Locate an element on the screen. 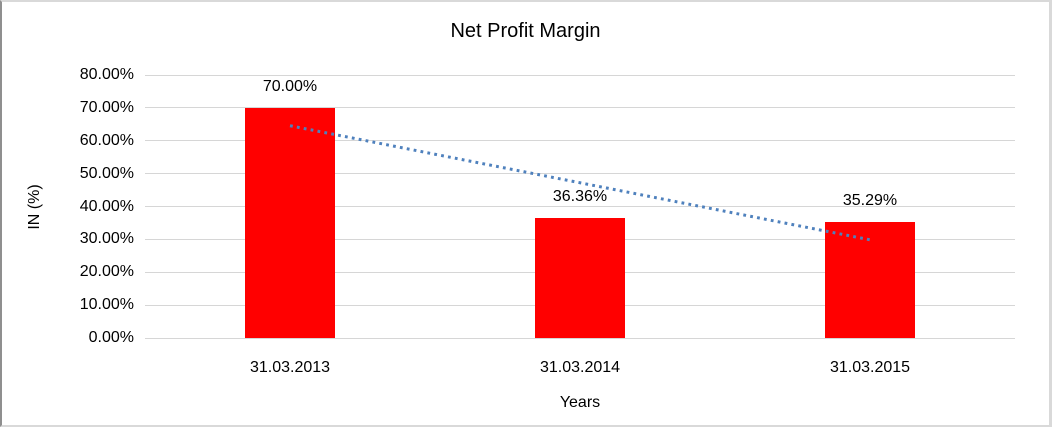  bar-value-label: 36.36% is located at coordinates (580, 197).